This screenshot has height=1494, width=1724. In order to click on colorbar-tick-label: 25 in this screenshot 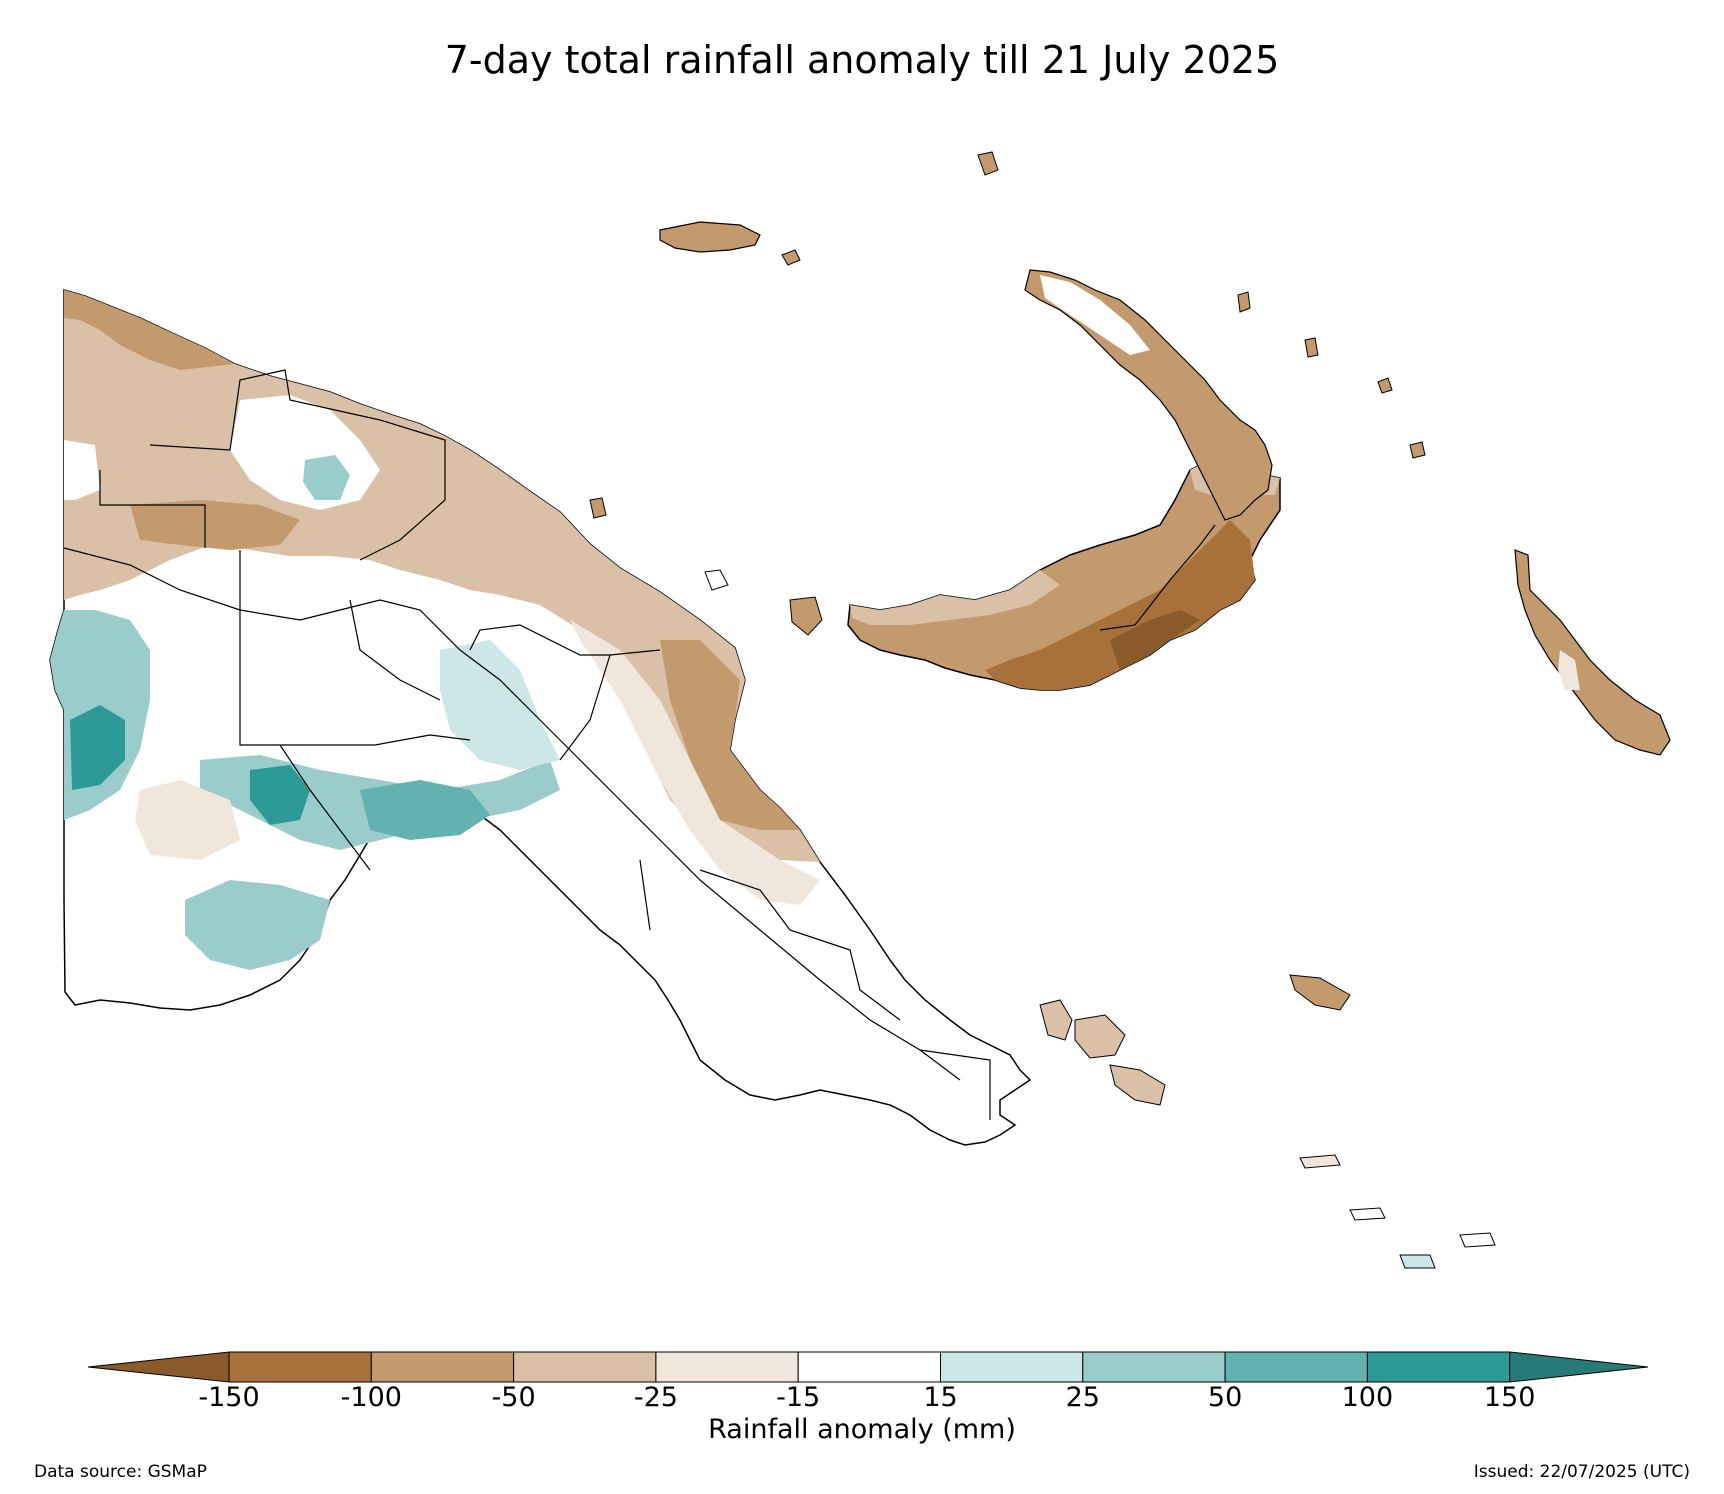, I will do `click(1082, 1397)`.